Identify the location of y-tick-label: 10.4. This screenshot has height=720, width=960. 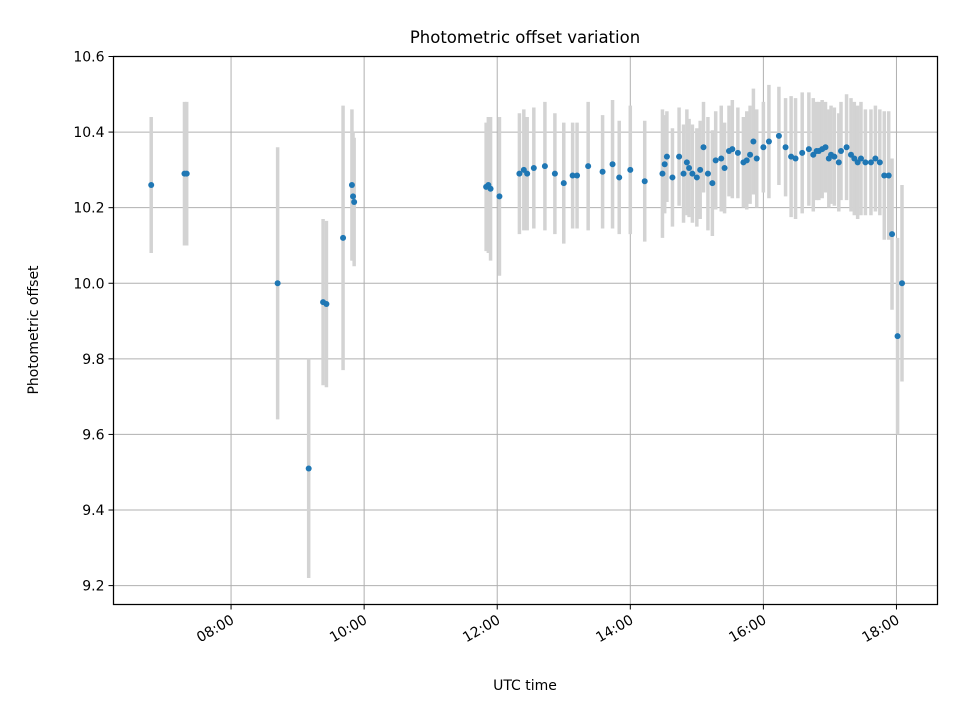
(88, 133).